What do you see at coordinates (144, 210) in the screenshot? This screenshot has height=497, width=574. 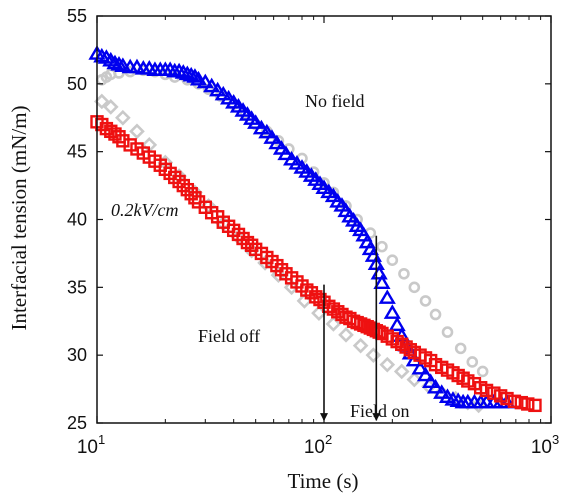 I see `annotation-field-strength: 0.2kV/cm` at bounding box center [144, 210].